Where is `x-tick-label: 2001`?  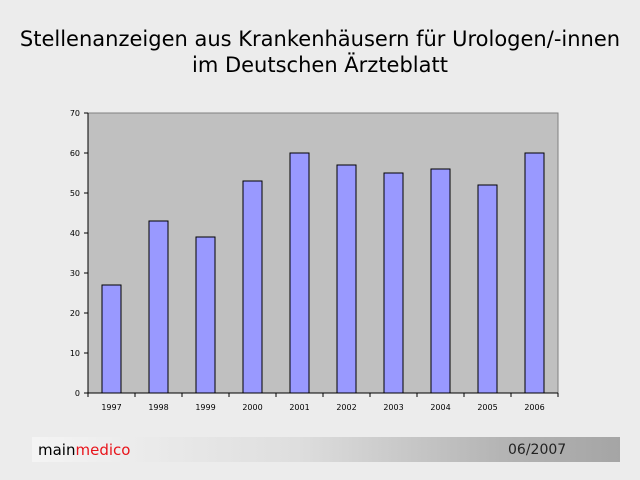 x-tick-label: 2001 is located at coordinates (299, 407).